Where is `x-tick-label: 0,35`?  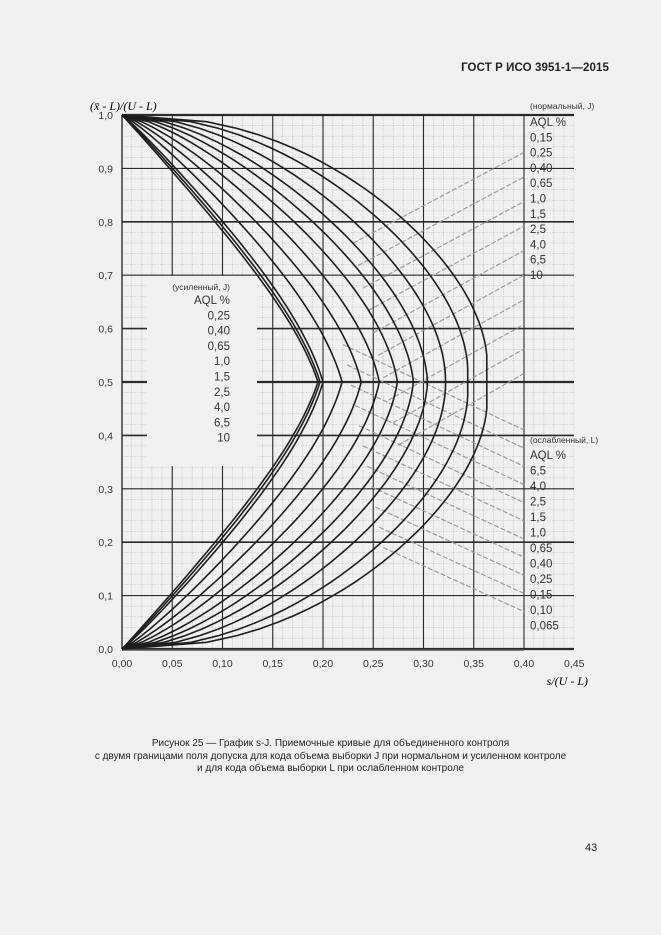
x-tick-label: 0,35 is located at coordinates (474, 664).